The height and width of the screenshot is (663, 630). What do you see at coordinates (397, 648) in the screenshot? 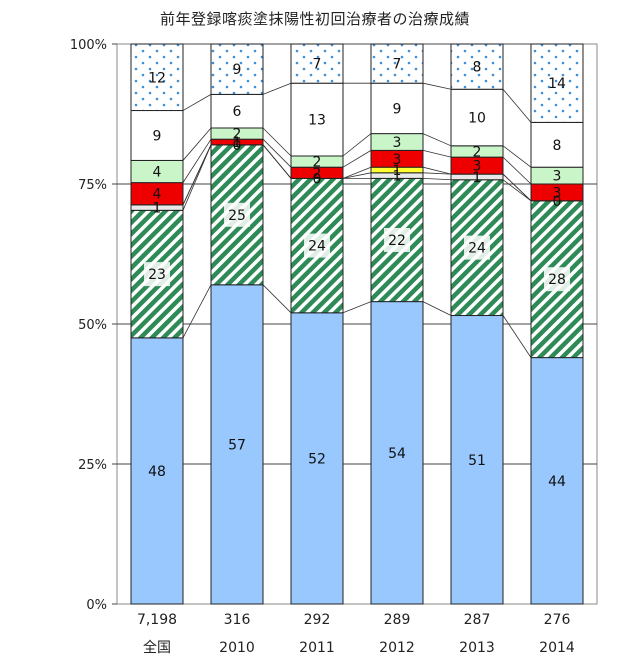
I see `x-category-label: 2012` at bounding box center [397, 648].